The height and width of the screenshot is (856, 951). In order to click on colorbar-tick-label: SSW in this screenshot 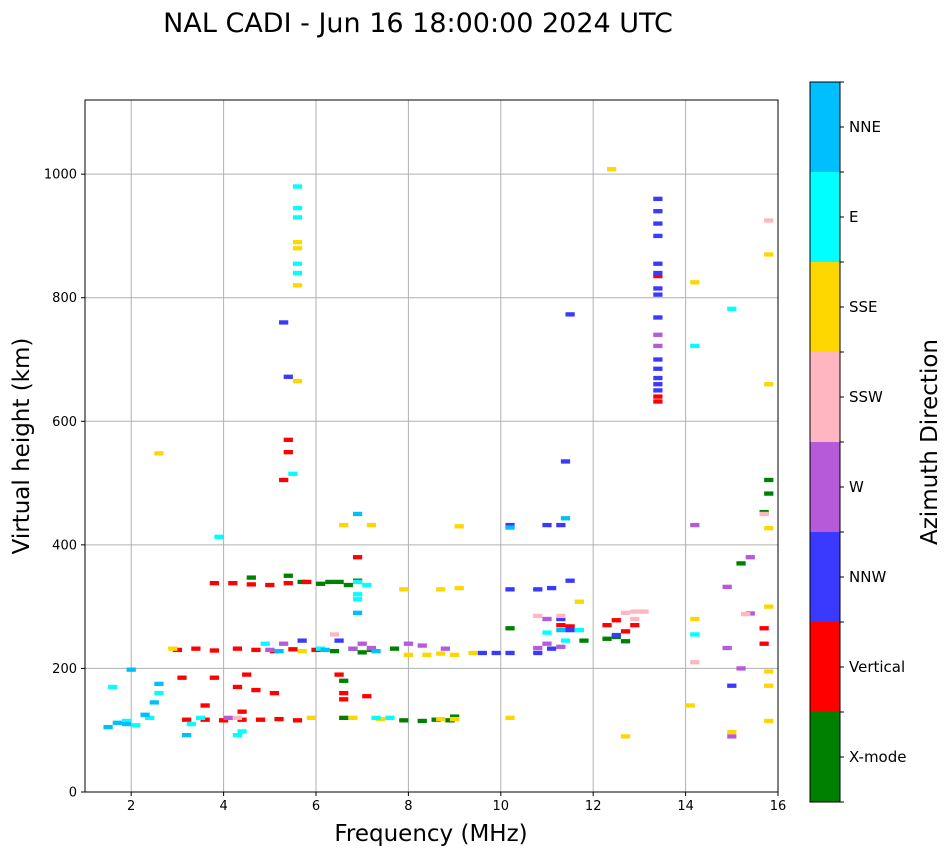, I will do `click(866, 397)`.